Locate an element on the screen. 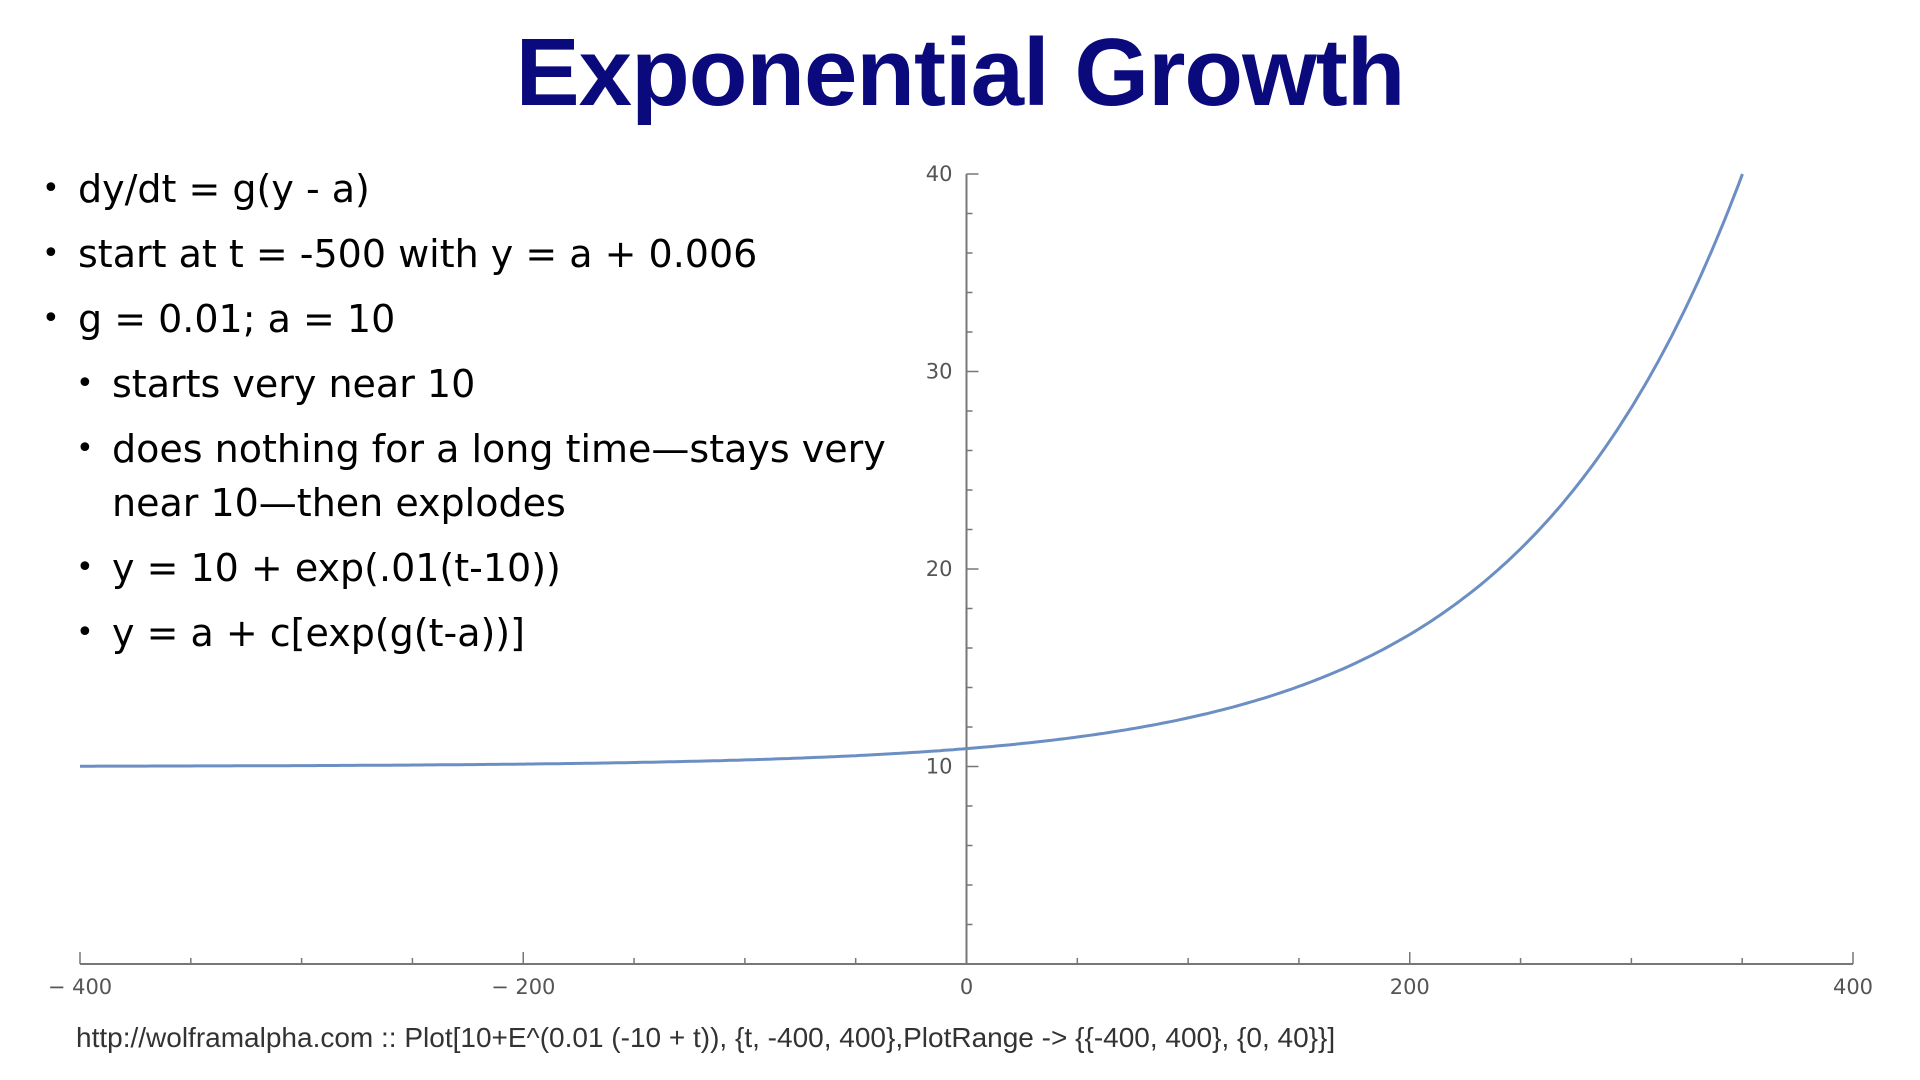 The height and width of the screenshot is (1080, 1920). x-tick-label: 200 is located at coordinates (1410, 987).